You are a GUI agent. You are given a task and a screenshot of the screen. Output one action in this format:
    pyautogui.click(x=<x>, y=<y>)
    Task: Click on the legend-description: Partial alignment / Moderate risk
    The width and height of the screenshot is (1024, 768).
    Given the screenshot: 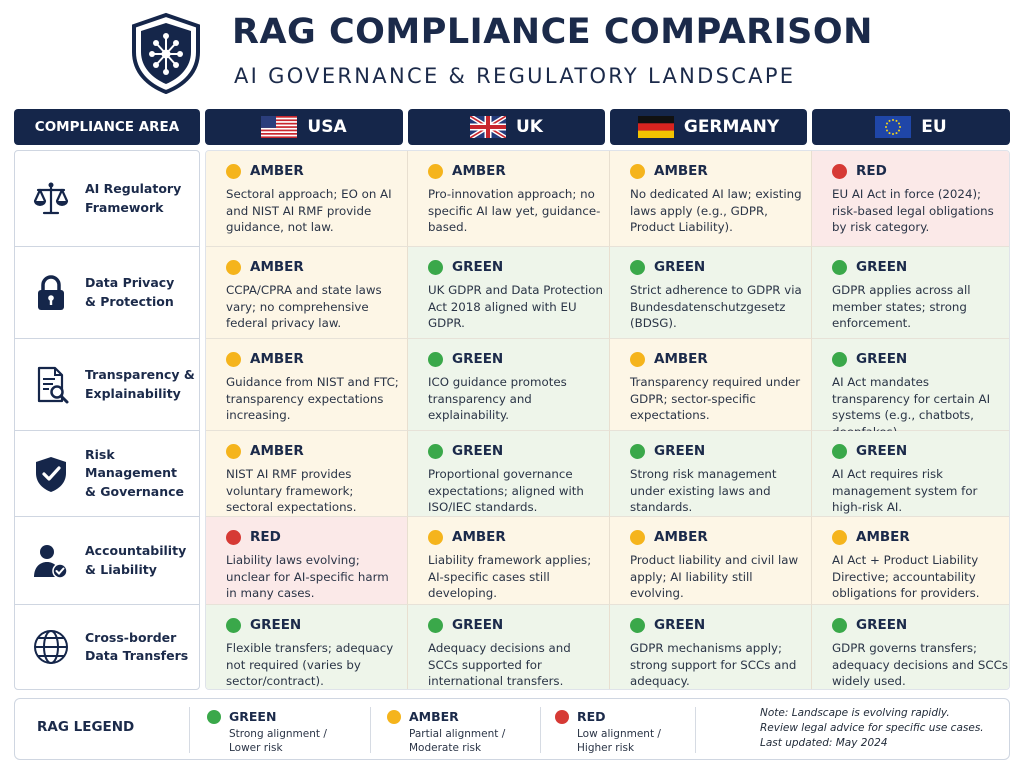 What is the action you would take?
    pyautogui.click(x=457, y=741)
    